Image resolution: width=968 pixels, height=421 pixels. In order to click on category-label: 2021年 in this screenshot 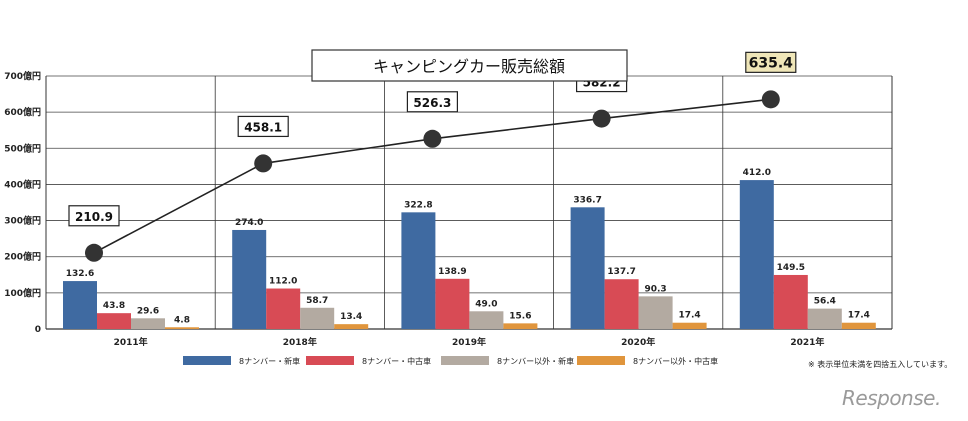, I will do `click(807, 342)`.